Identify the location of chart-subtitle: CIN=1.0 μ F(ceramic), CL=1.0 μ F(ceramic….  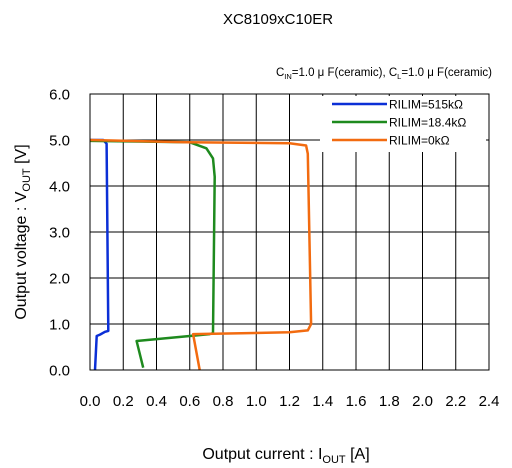
(384, 74).